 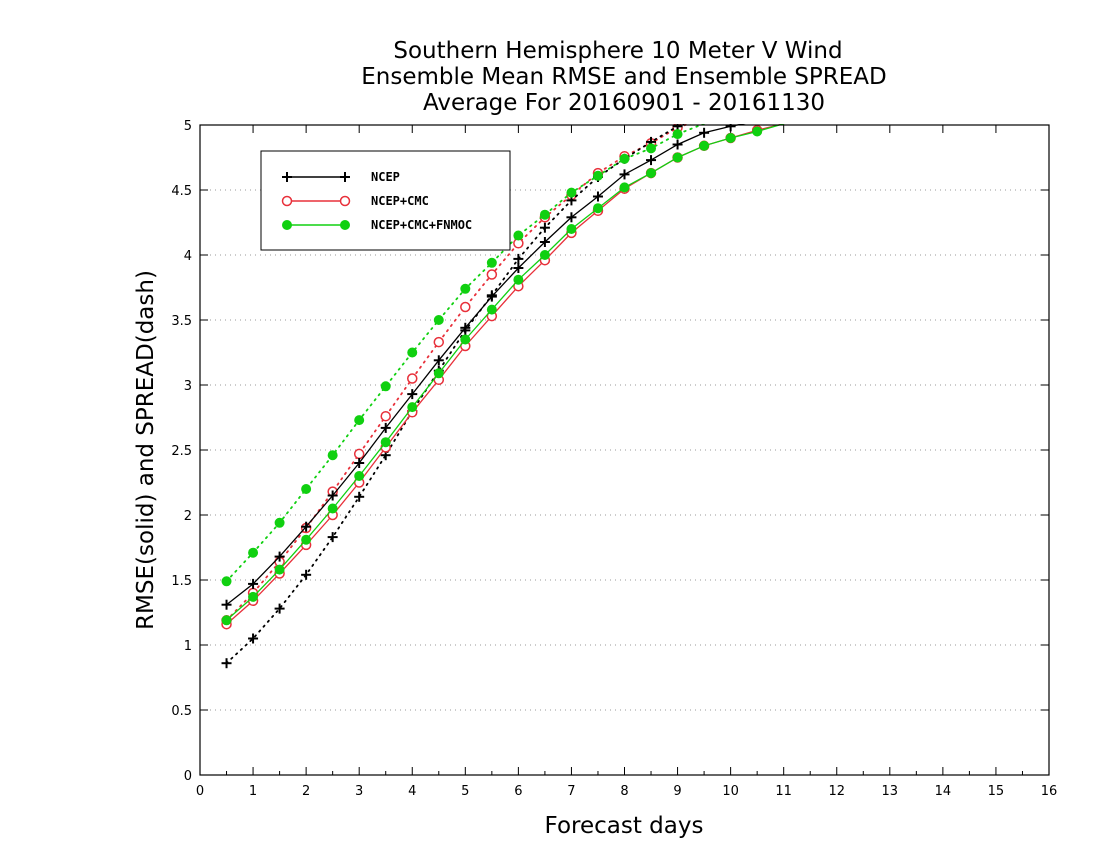 What do you see at coordinates (188, 256) in the screenshot?
I see `y-tick-label: 4` at bounding box center [188, 256].